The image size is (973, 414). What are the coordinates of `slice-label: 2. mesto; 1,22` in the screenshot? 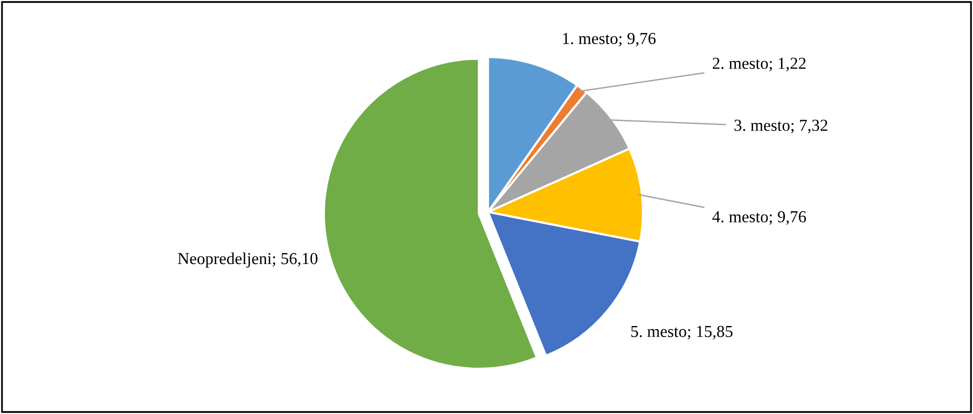 It's located at (759, 65).